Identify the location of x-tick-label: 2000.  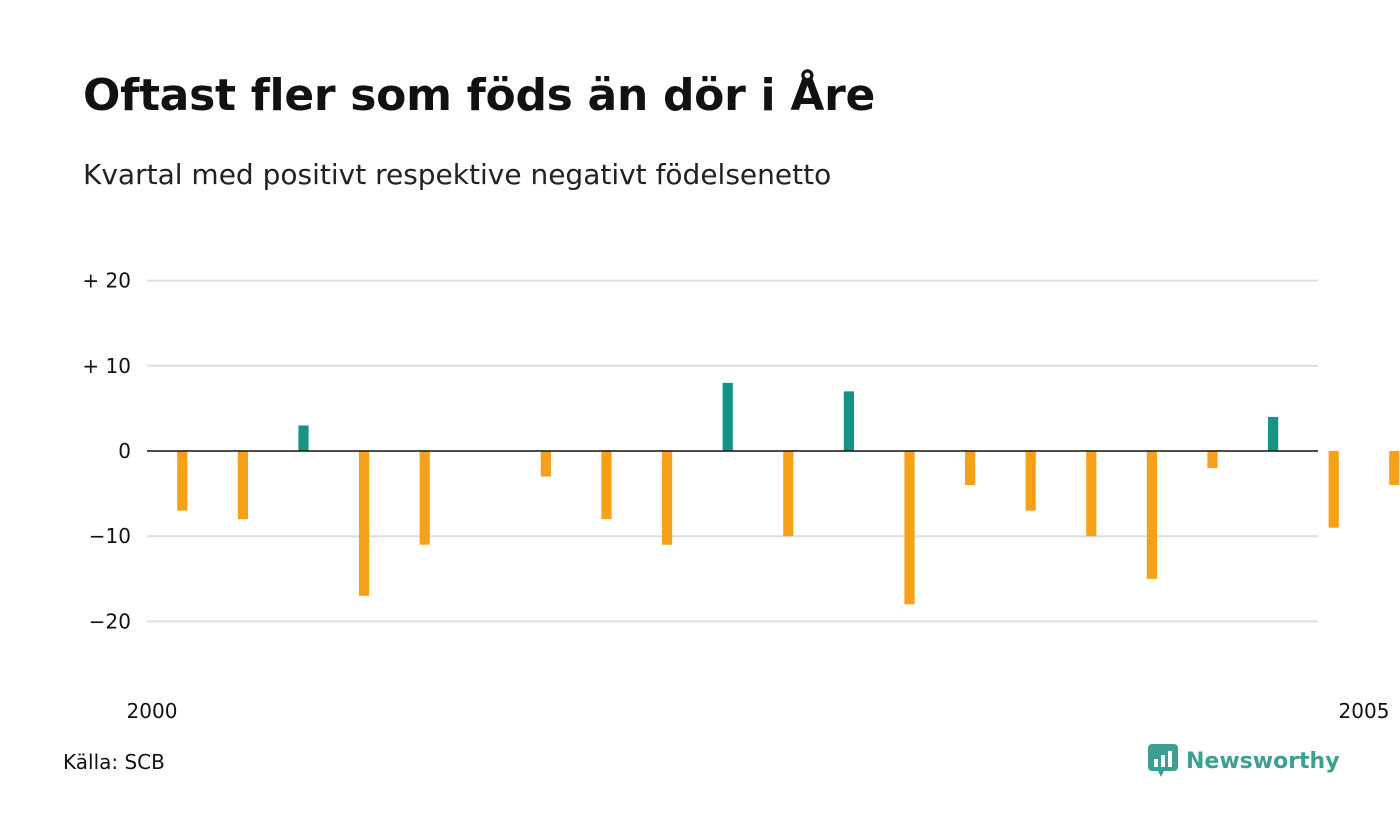
(152, 711).